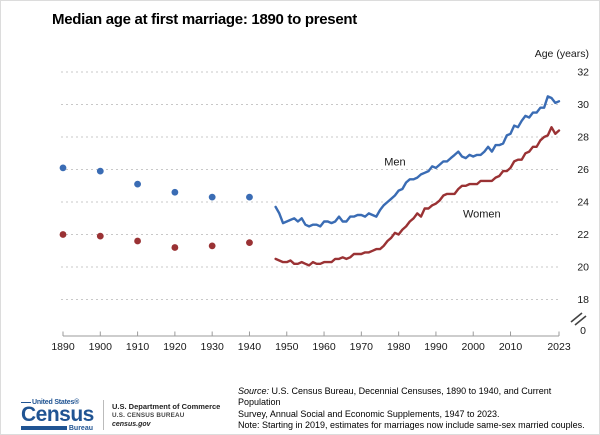 The width and height of the screenshot is (600, 435). Describe the element at coordinates (511, 347) in the screenshot. I see `svg-text: 2010` at that location.